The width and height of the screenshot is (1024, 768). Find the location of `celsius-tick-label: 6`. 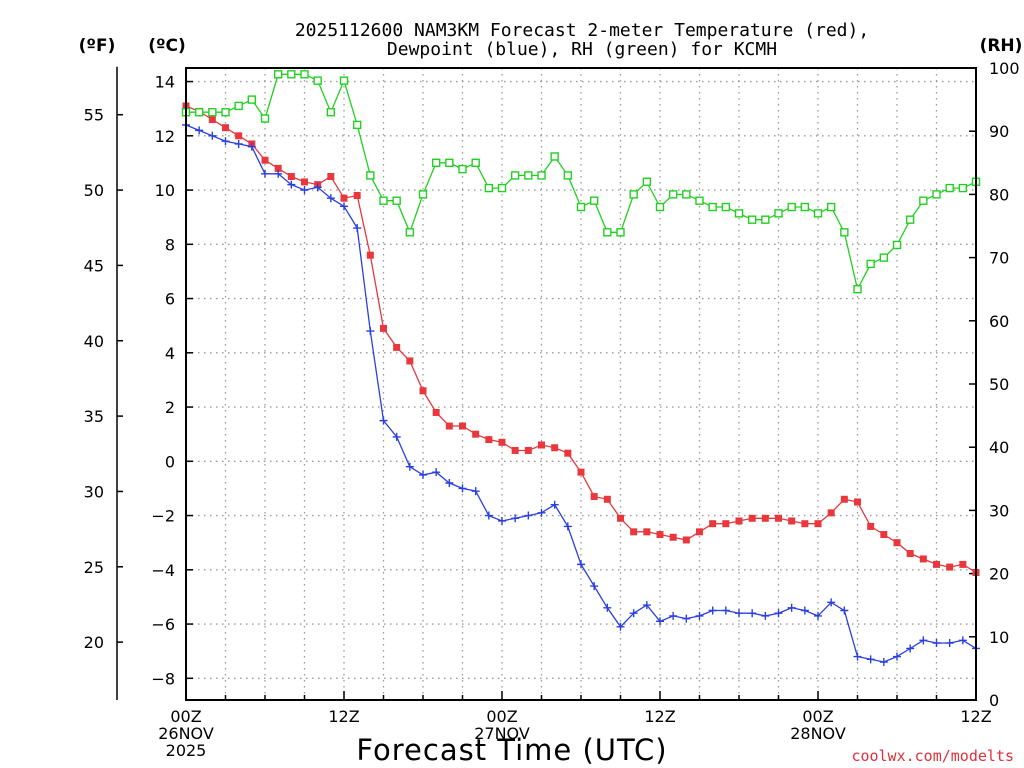

celsius-tick-label: 6 is located at coordinates (170, 299).